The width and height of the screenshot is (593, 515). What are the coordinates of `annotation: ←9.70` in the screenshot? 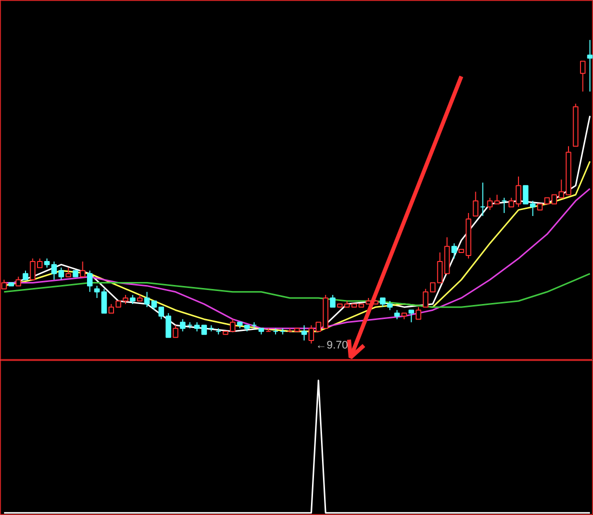 It's located at (332, 346).